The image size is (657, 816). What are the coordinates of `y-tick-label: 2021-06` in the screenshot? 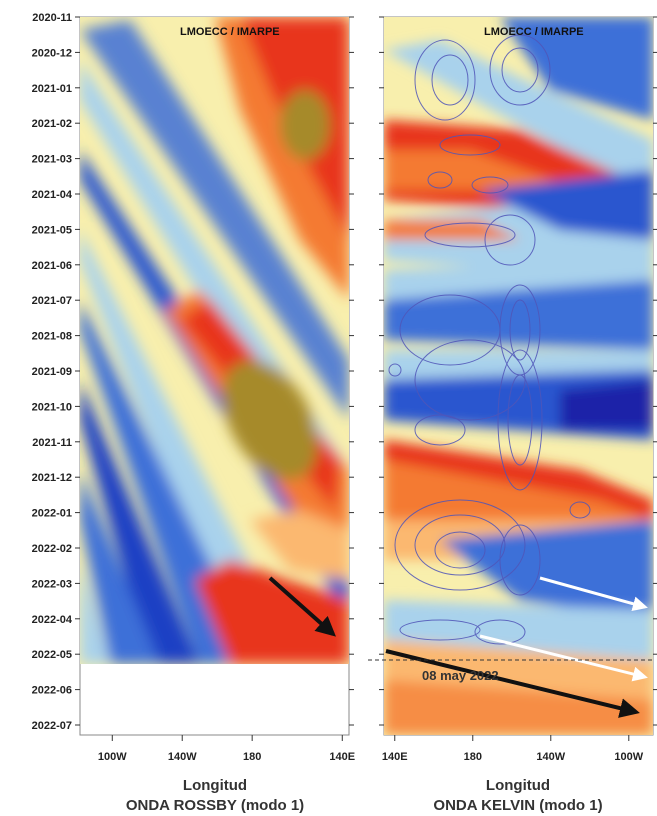 It's located at (52, 266).